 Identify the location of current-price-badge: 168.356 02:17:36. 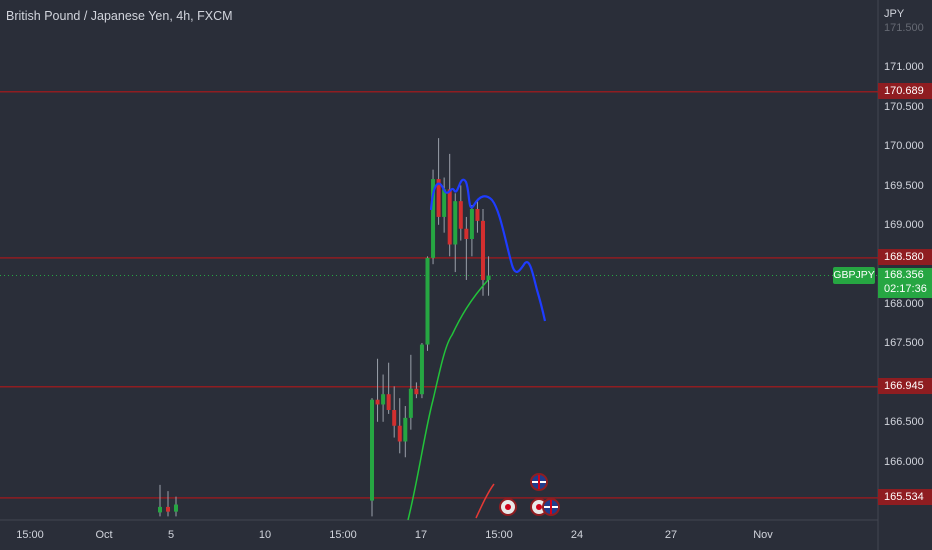
(905, 283).